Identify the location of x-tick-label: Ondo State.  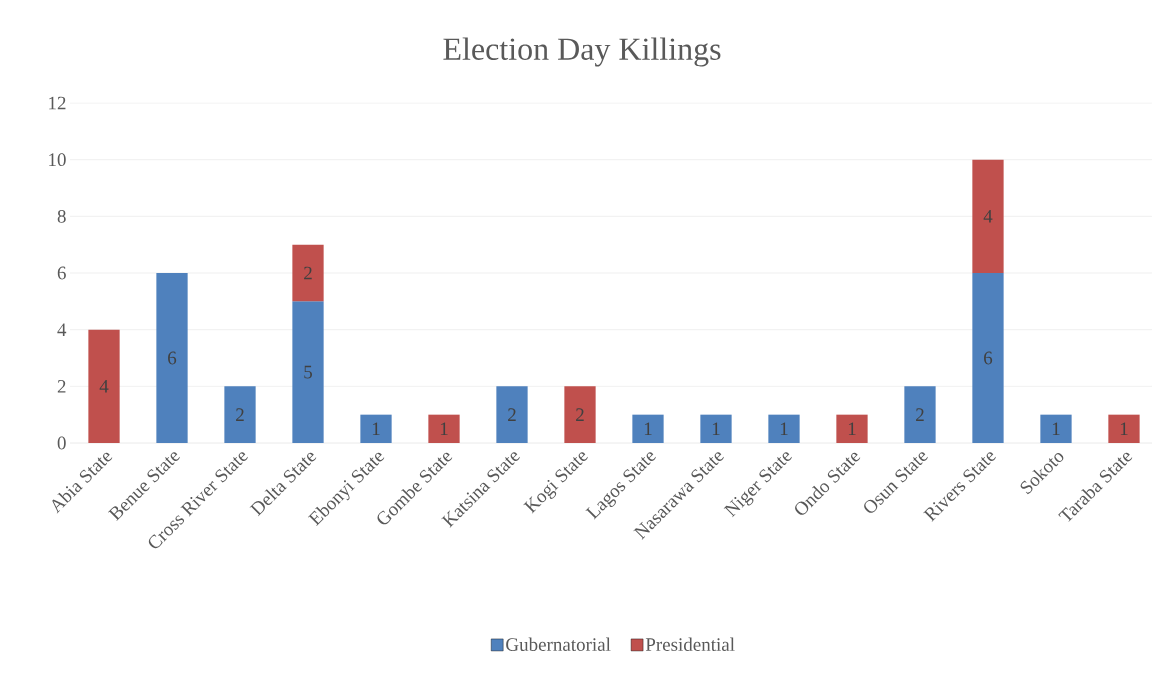
(828, 483).